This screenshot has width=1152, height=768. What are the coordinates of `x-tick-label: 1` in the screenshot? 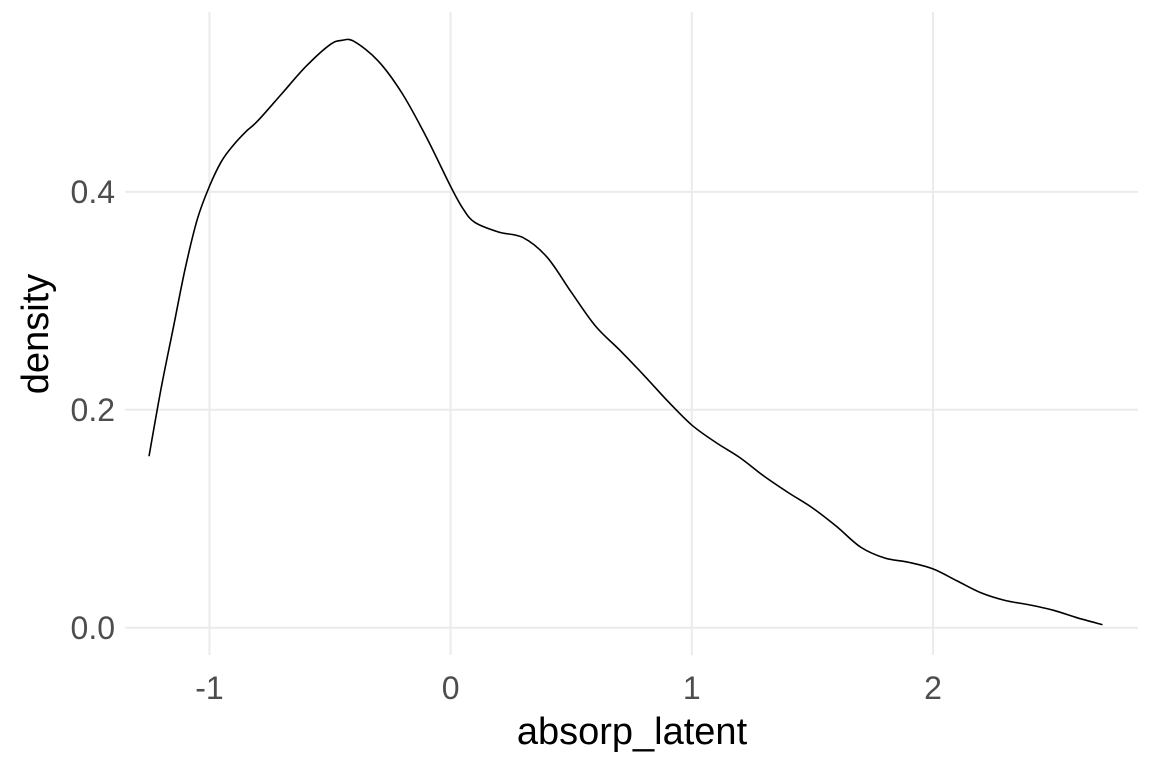 It's located at (692, 688).